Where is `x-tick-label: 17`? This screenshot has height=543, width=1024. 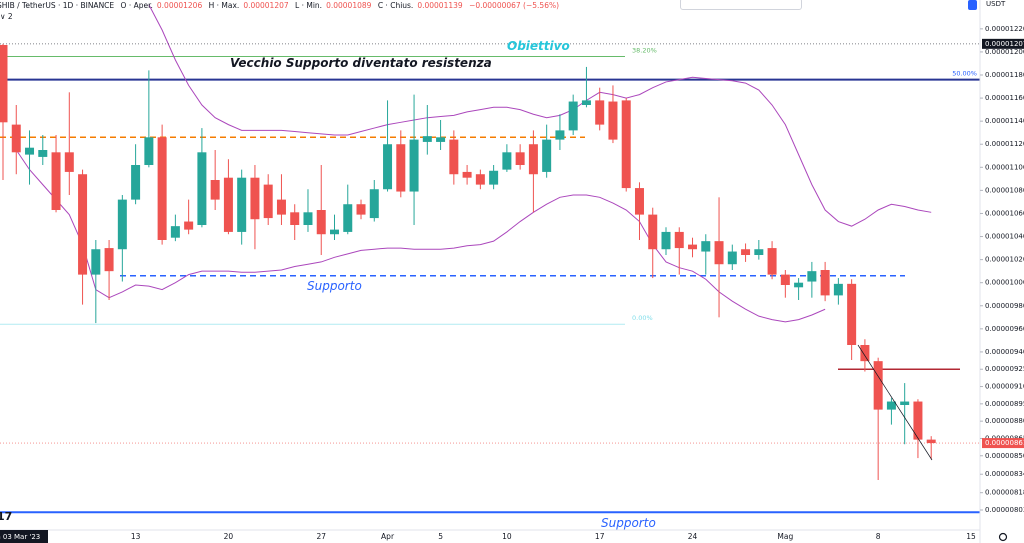 x-tick-label: 17 is located at coordinates (600, 536).